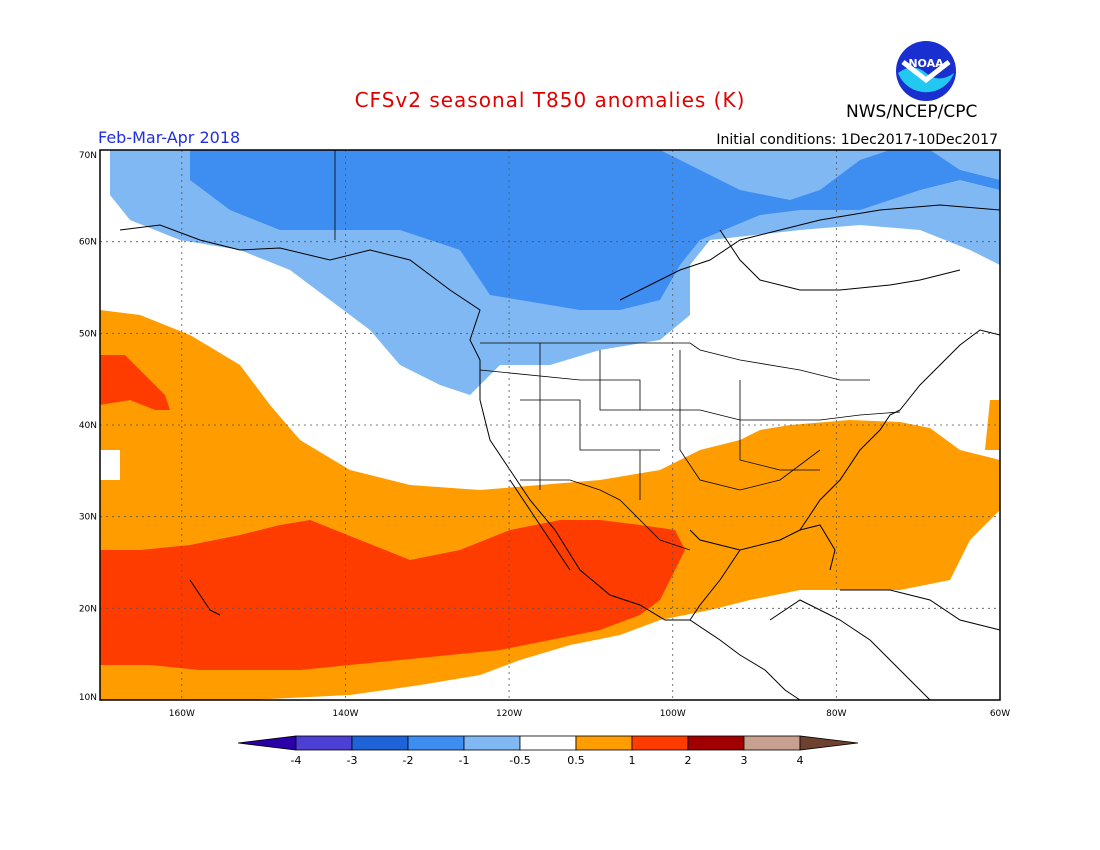  I want to click on cold-anomaly-region-east, so click(965, 165).